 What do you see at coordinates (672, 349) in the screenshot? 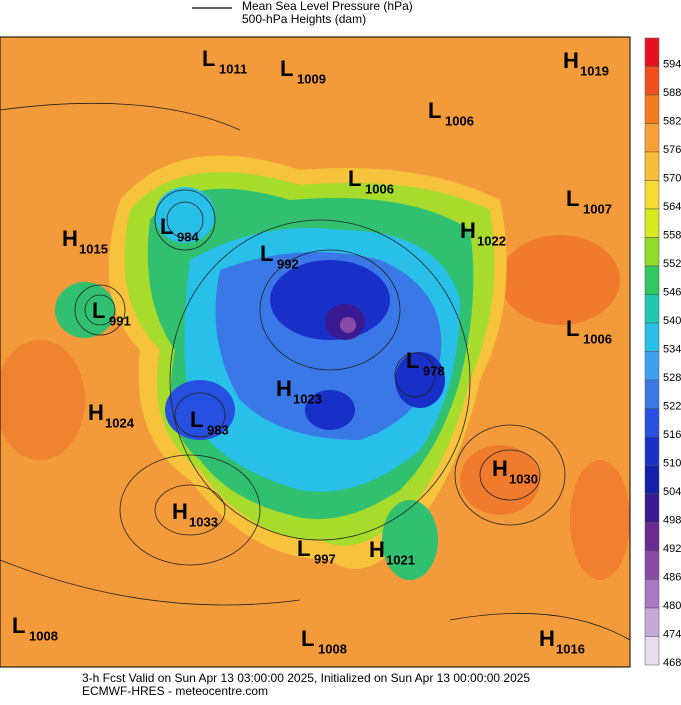
I see `colorbar-label: 534` at bounding box center [672, 349].